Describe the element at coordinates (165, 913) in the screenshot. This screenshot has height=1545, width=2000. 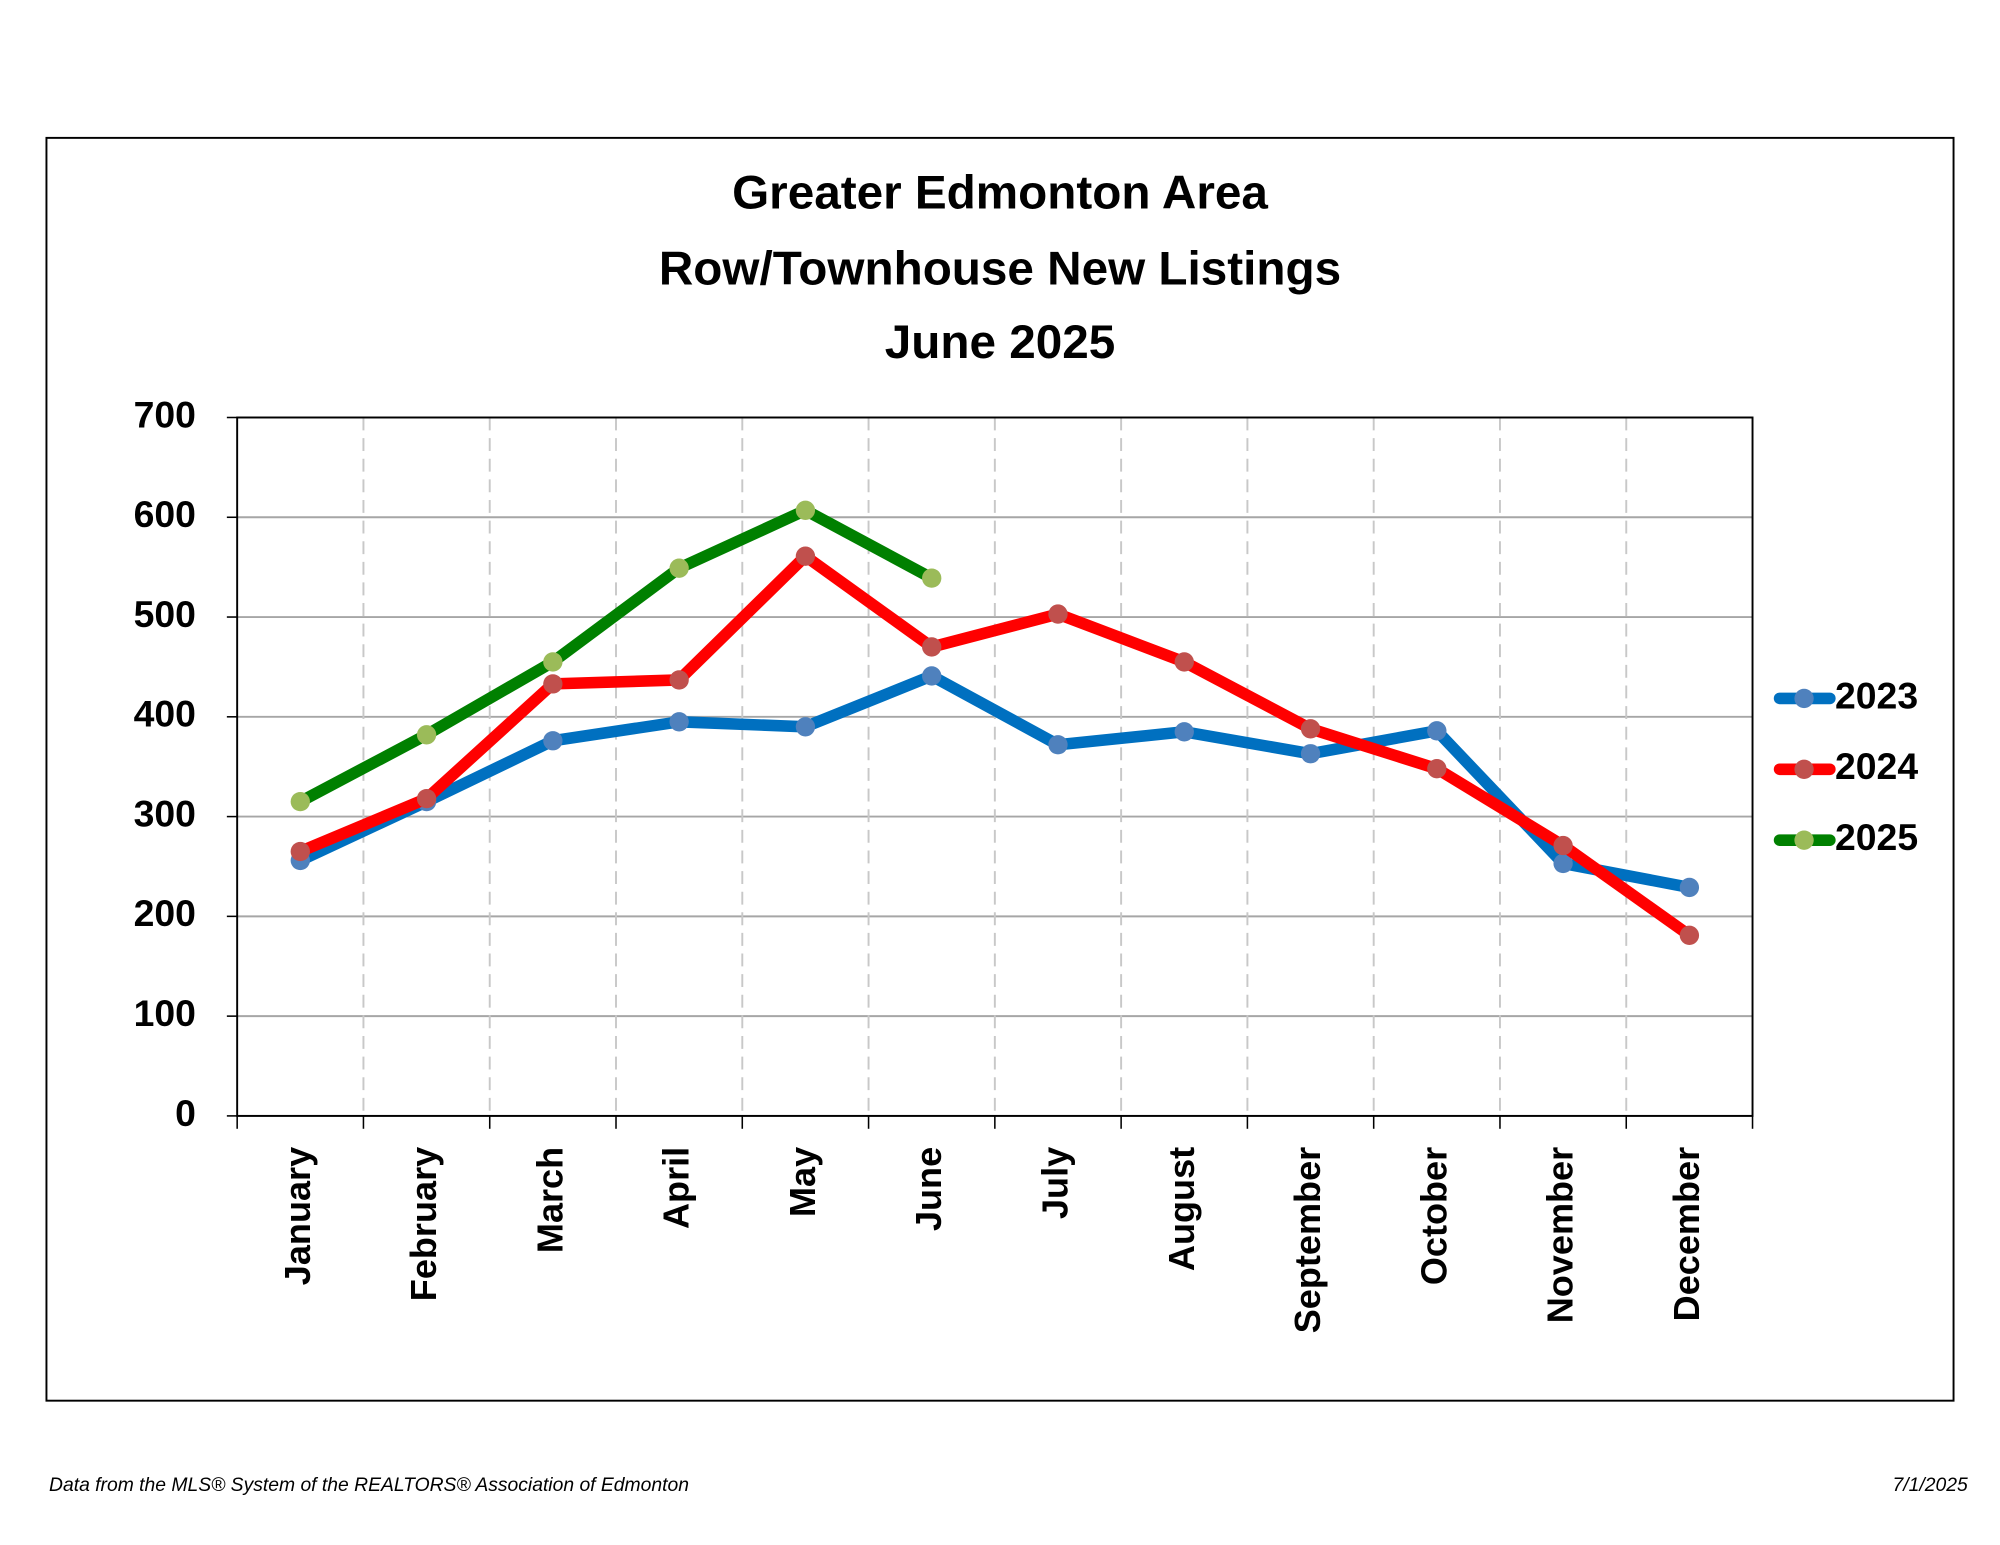
I see `y-tick-label: 200` at that location.